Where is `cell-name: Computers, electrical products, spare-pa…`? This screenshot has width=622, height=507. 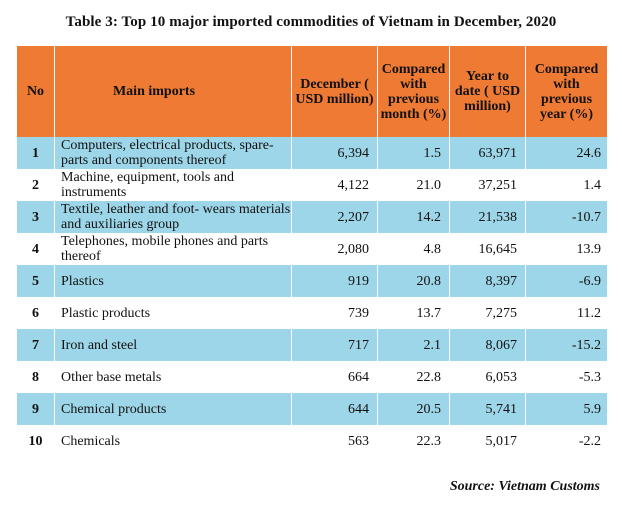
cell-name: Computers, electrical products, spare-pa… is located at coordinates (173, 153).